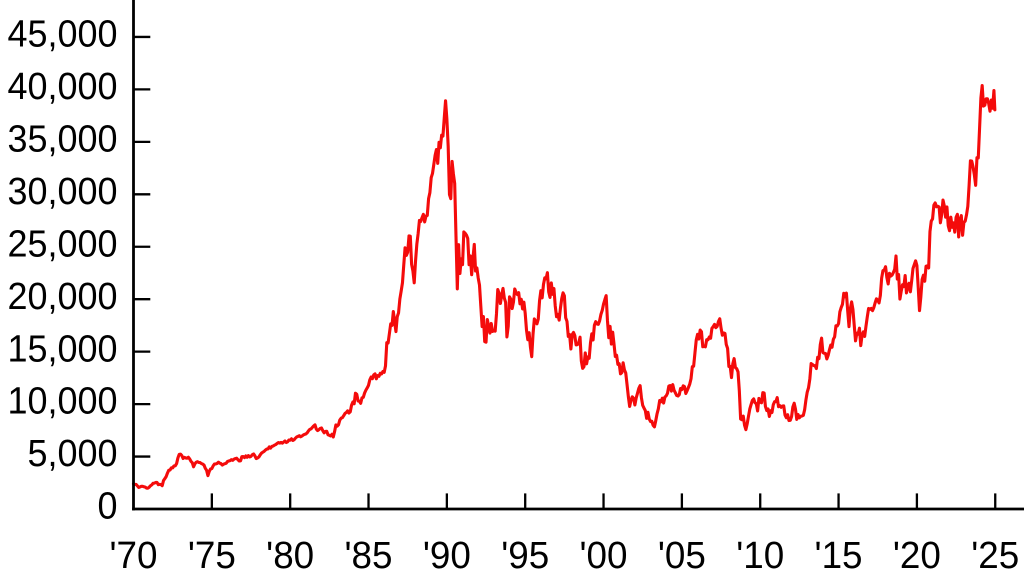 The width and height of the screenshot is (1024, 578). Describe the element at coordinates (73, 454) in the screenshot. I see `svg-text: 5,000` at that location.